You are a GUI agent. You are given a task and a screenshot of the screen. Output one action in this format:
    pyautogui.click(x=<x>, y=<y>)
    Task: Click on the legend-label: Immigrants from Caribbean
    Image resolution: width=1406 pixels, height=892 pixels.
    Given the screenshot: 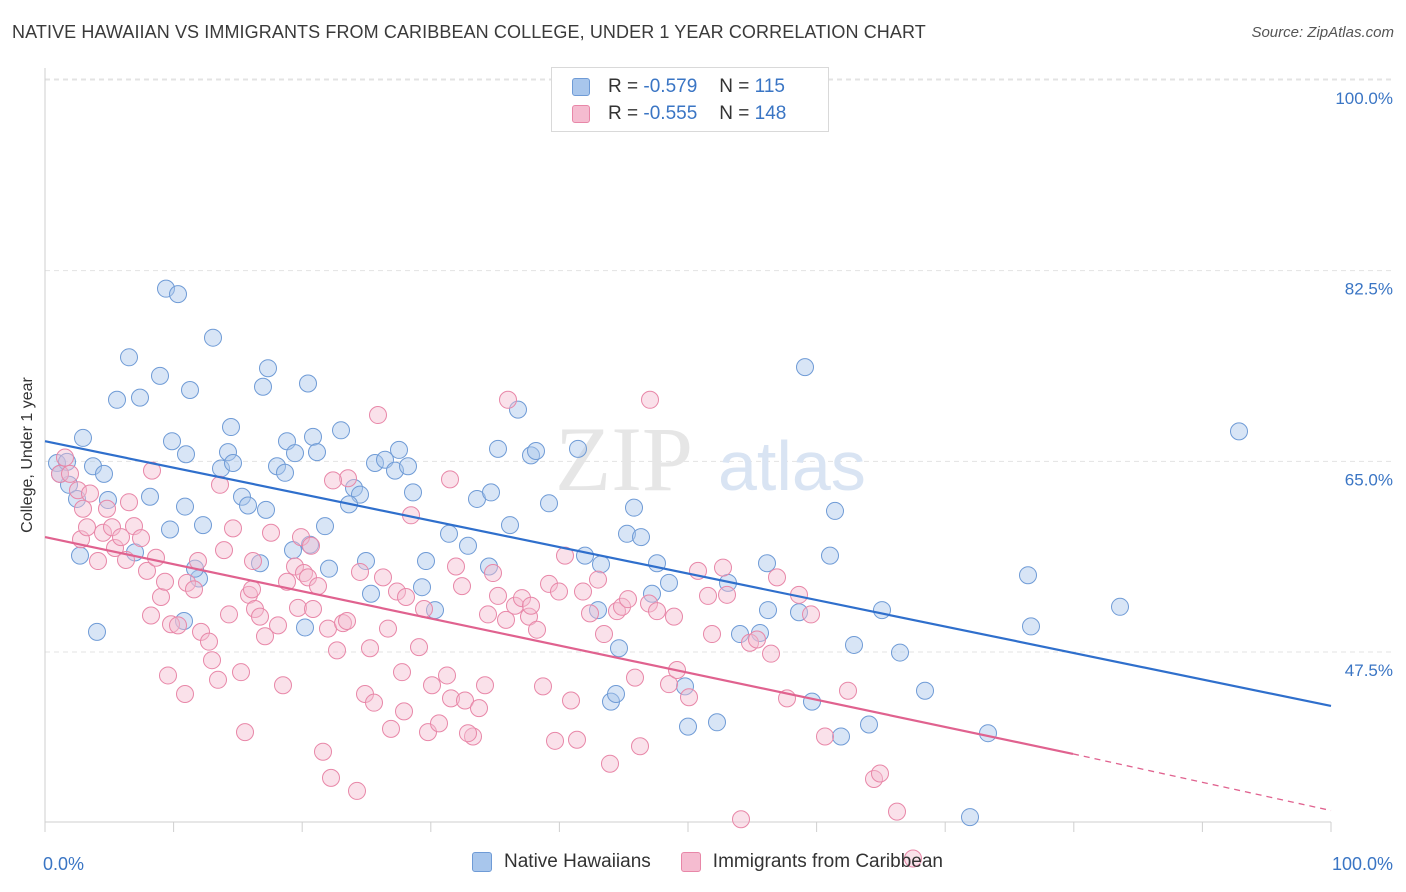 What is the action you would take?
    pyautogui.click(x=827, y=861)
    